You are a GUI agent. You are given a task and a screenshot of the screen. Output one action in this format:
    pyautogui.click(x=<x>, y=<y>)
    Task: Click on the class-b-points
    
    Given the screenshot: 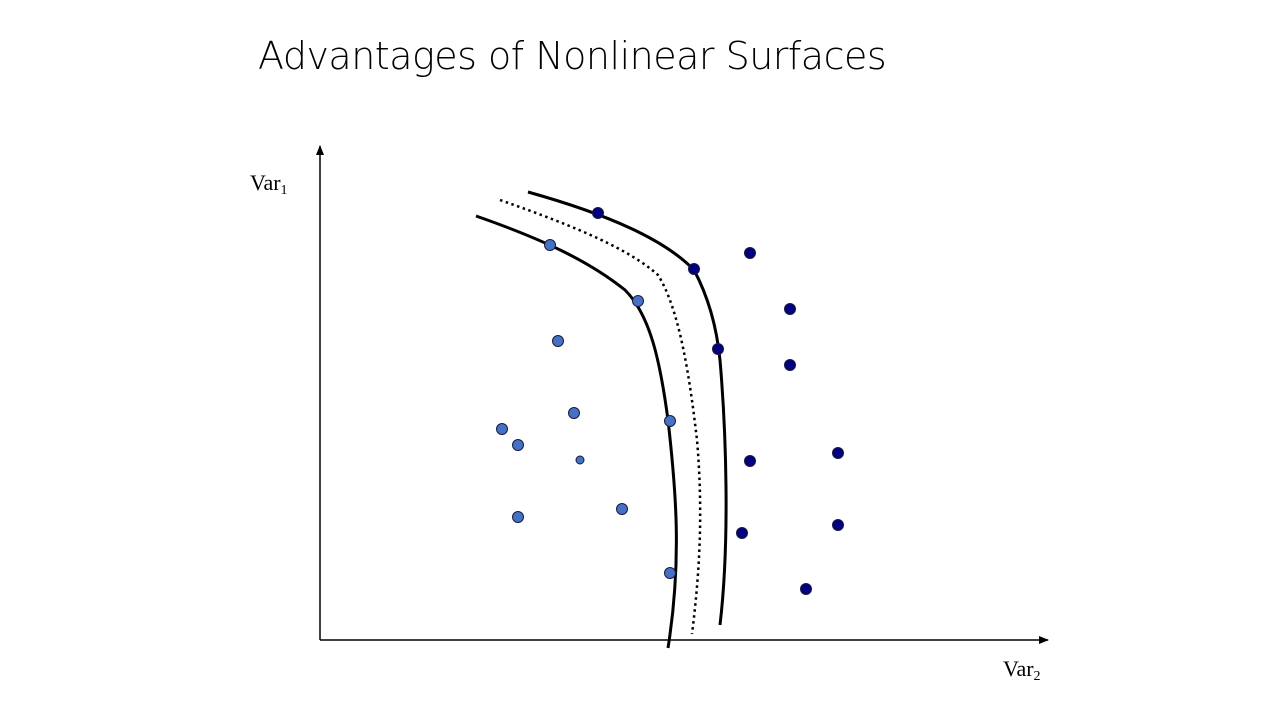 What is the action you would take?
    pyautogui.click(x=718, y=401)
    